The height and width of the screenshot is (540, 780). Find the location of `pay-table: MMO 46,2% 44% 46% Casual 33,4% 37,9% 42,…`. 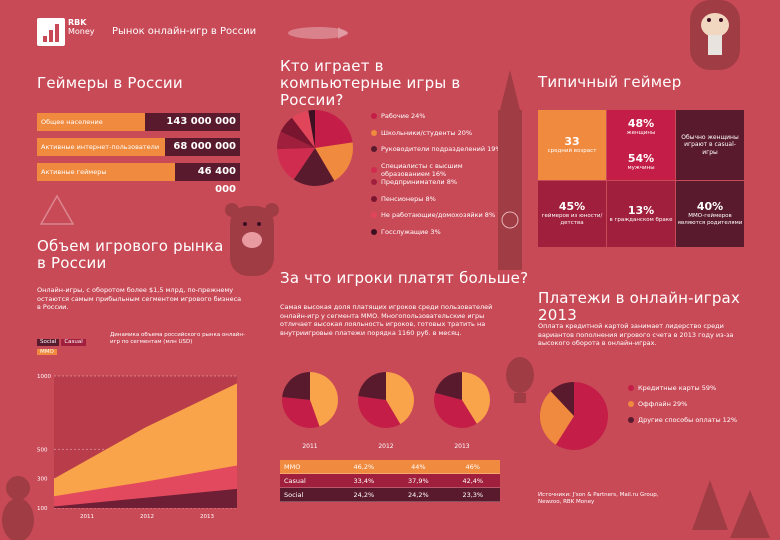

pay-table: MMO 46,2% 44% 46% Casual 33,4% 37,9% 42,… is located at coordinates (390, 481).